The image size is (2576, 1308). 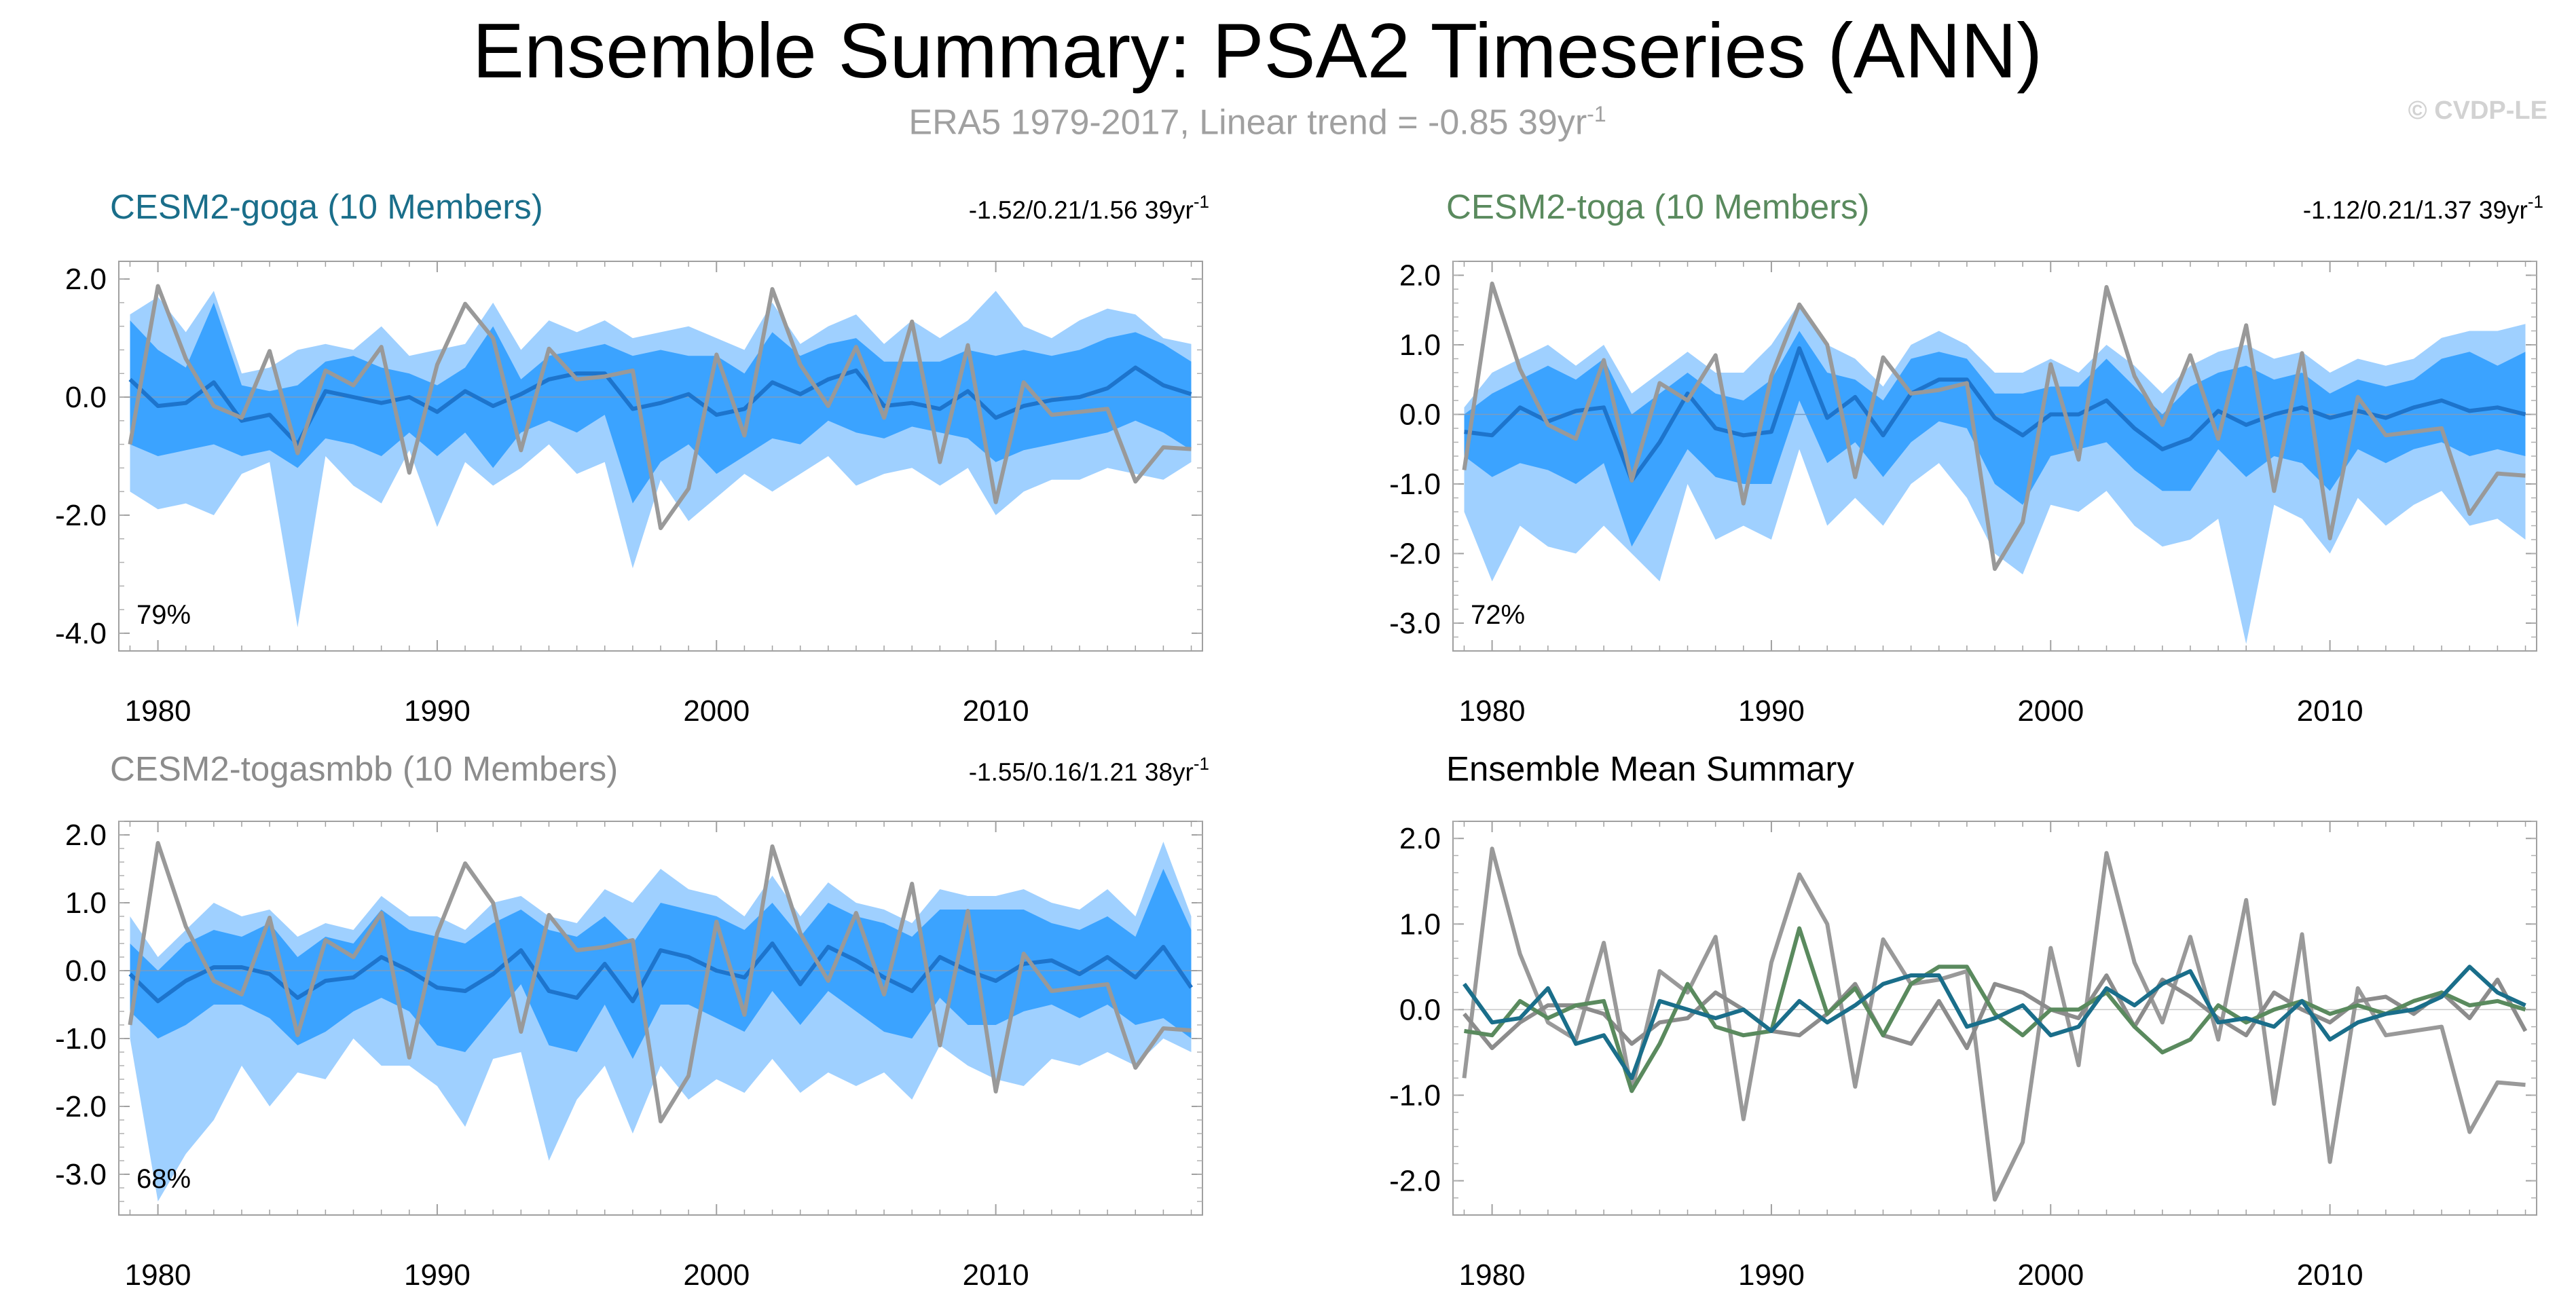 I want to click on subtitle-superscript: -1, so click(x=1596, y=114).